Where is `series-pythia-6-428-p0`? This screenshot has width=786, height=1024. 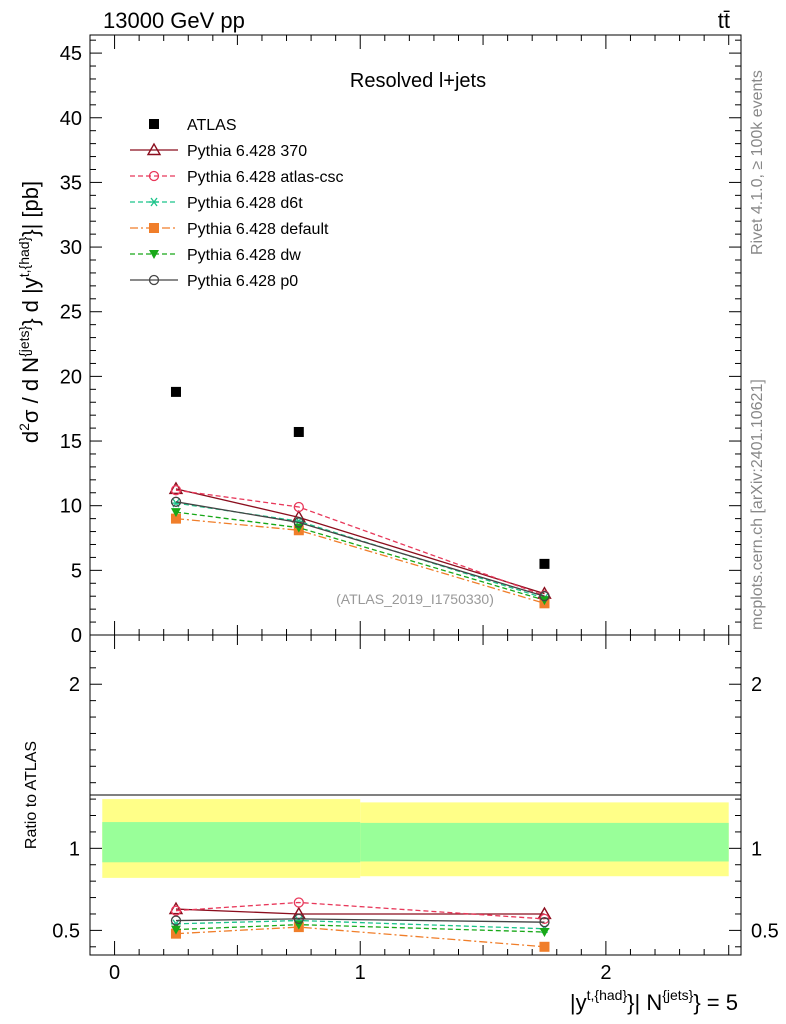
series-pythia-6-428-p0 is located at coordinates (360, 549).